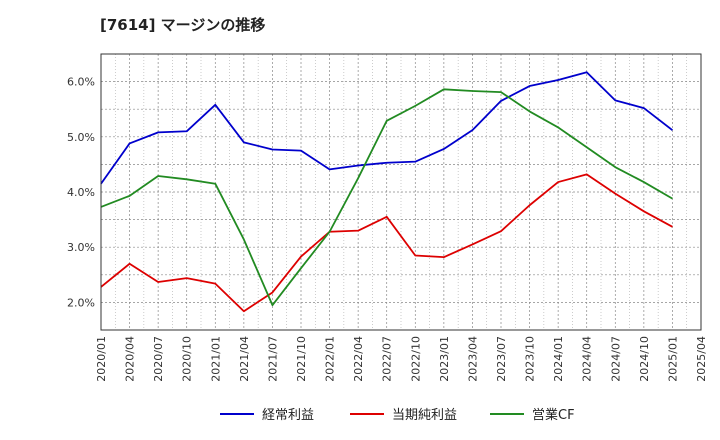 The image size is (720, 440). What do you see at coordinates (81, 137) in the screenshot?
I see `y-tick-label: 5.0%` at bounding box center [81, 137].